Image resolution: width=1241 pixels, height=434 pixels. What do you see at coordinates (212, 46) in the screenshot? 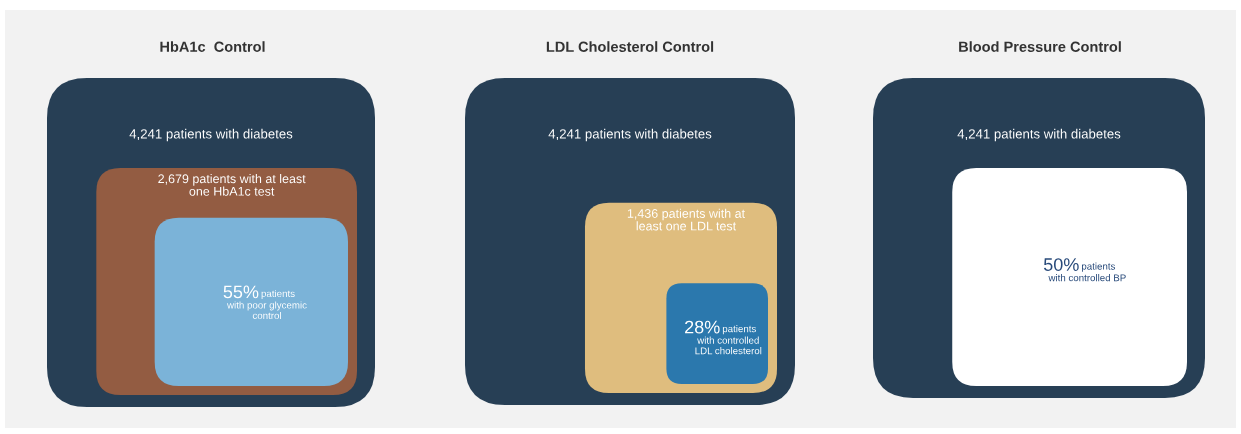
I see `text: HbA1c Control` at bounding box center [212, 46].